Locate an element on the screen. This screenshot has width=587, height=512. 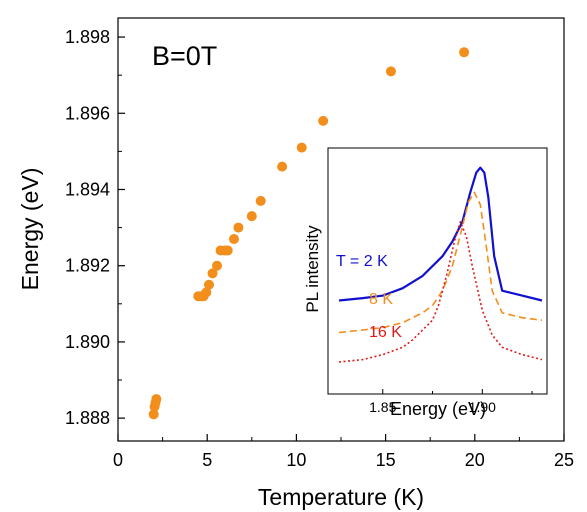
main-x-axis-label: Temperature (K) is located at coordinates (341, 497).